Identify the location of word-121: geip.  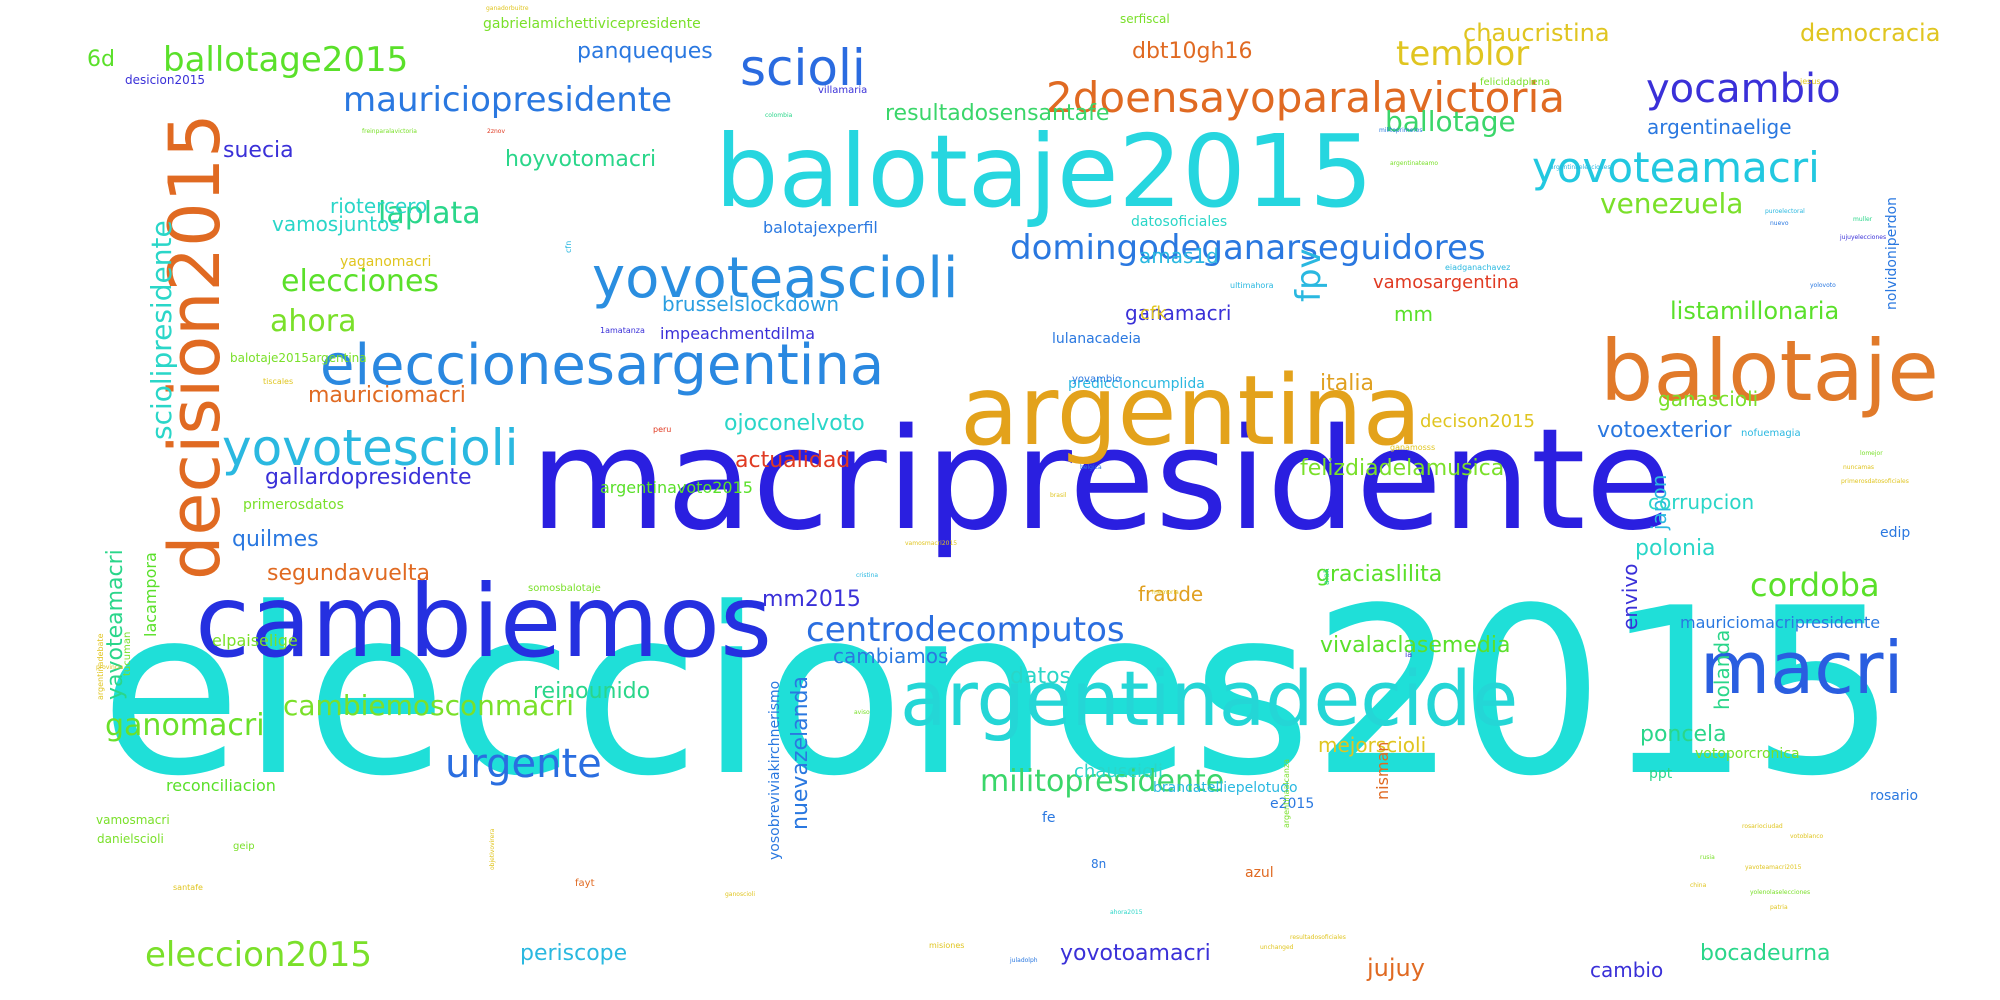
(244, 847).